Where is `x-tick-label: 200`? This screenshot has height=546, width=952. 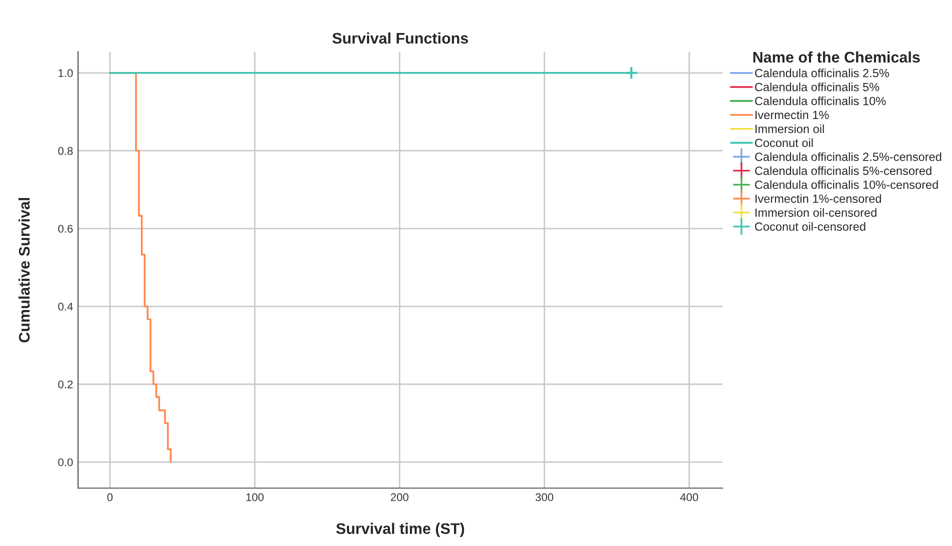 x-tick-label: 200 is located at coordinates (399, 497).